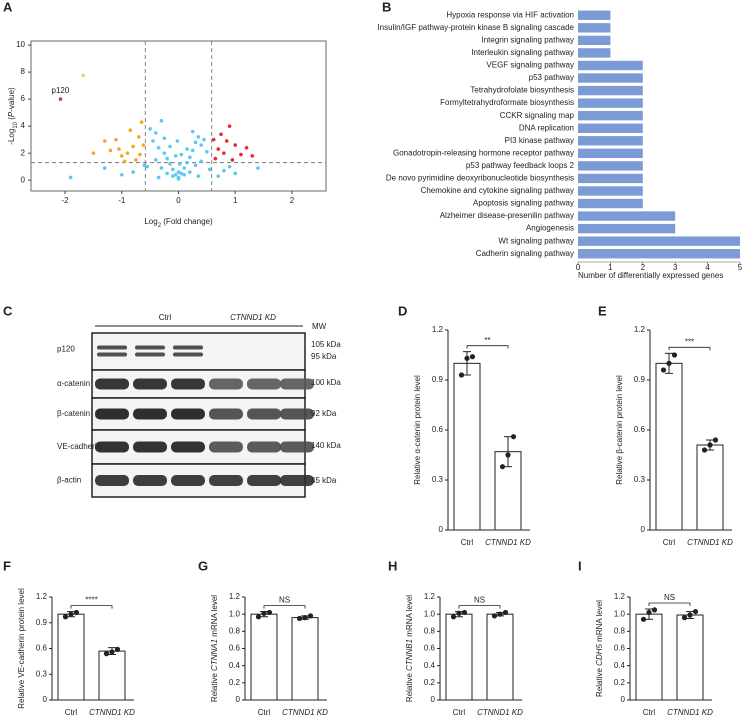 The image size is (744, 719). I want to click on mw-header: MW, so click(319, 326).